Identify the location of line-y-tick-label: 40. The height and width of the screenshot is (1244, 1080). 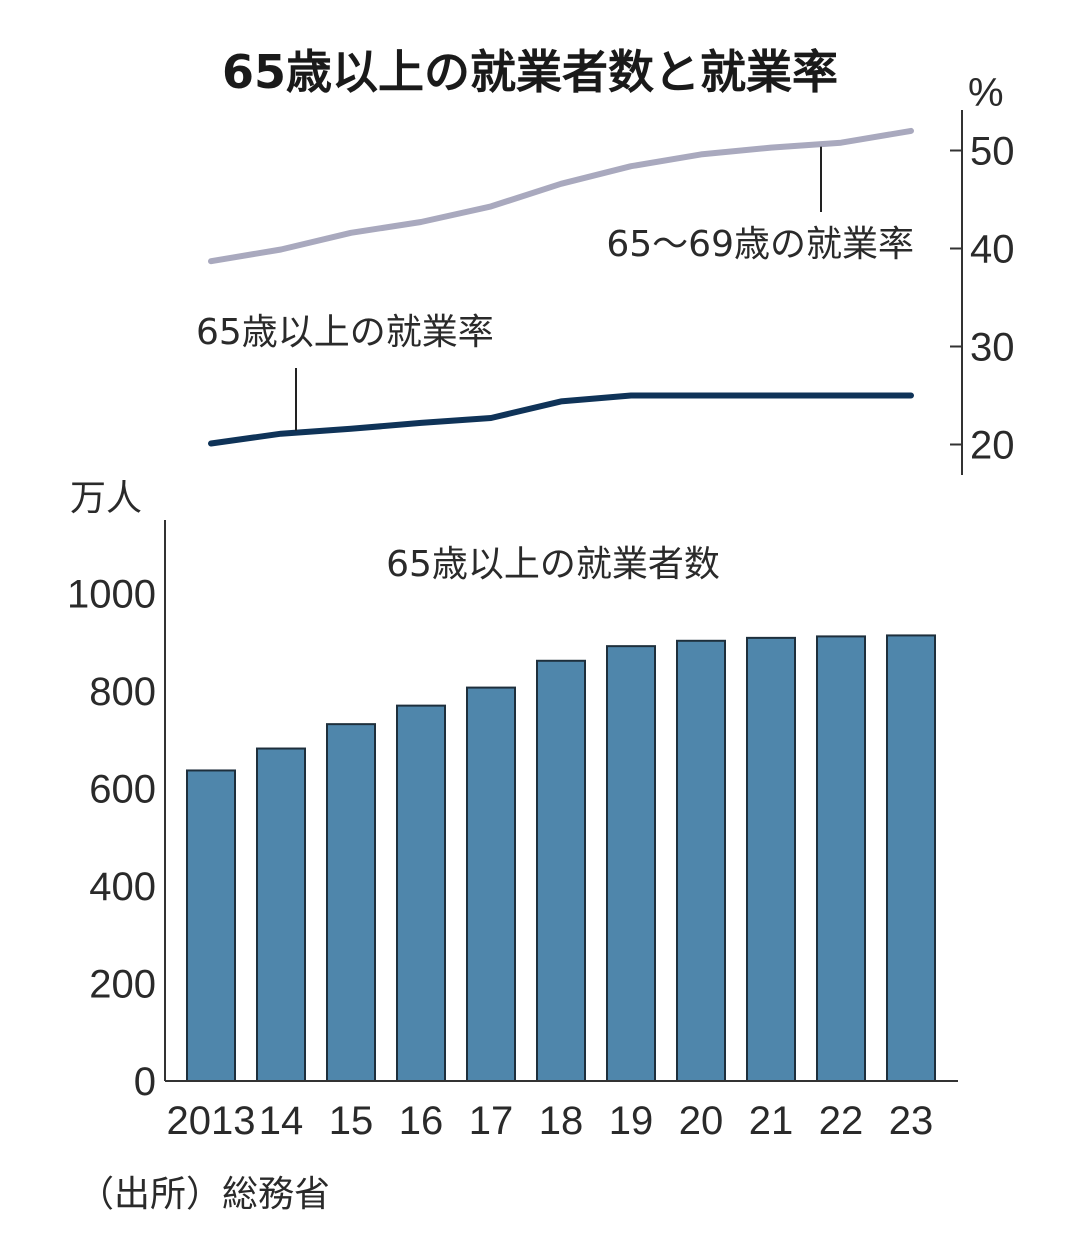
(992, 250).